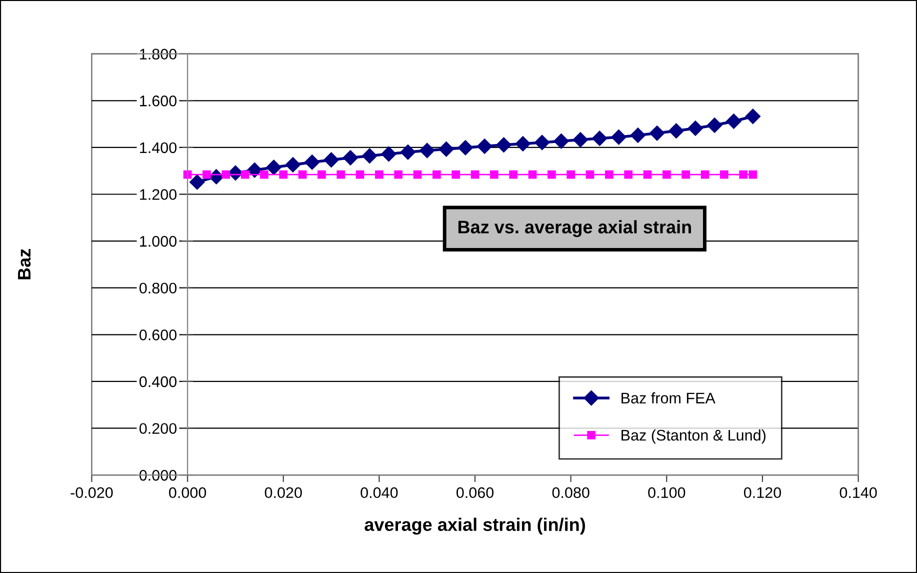 The height and width of the screenshot is (573, 917). I want to click on y-tick-label: 1.000, so click(158, 241).